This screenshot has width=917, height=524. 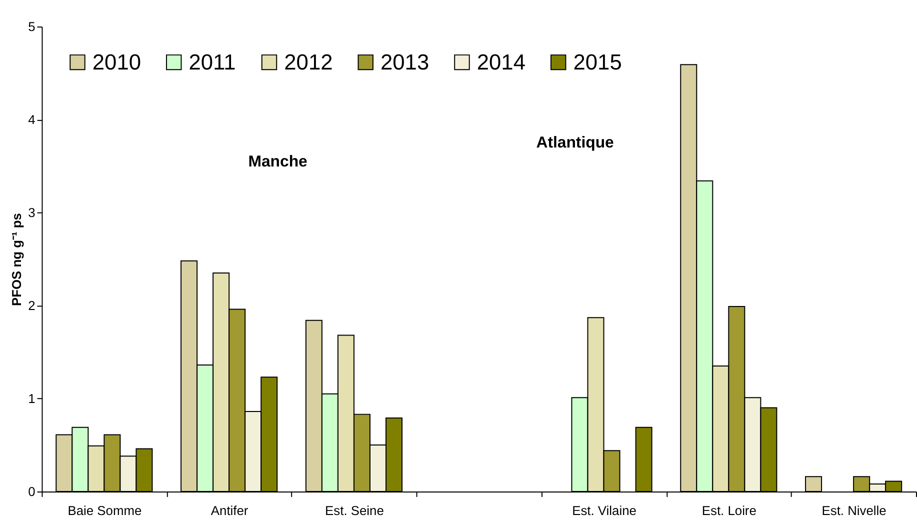 What do you see at coordinates (354, 510) in the screenshot?
I see `x-tick-label: Est. Seine` at bounding box center [354, 510].